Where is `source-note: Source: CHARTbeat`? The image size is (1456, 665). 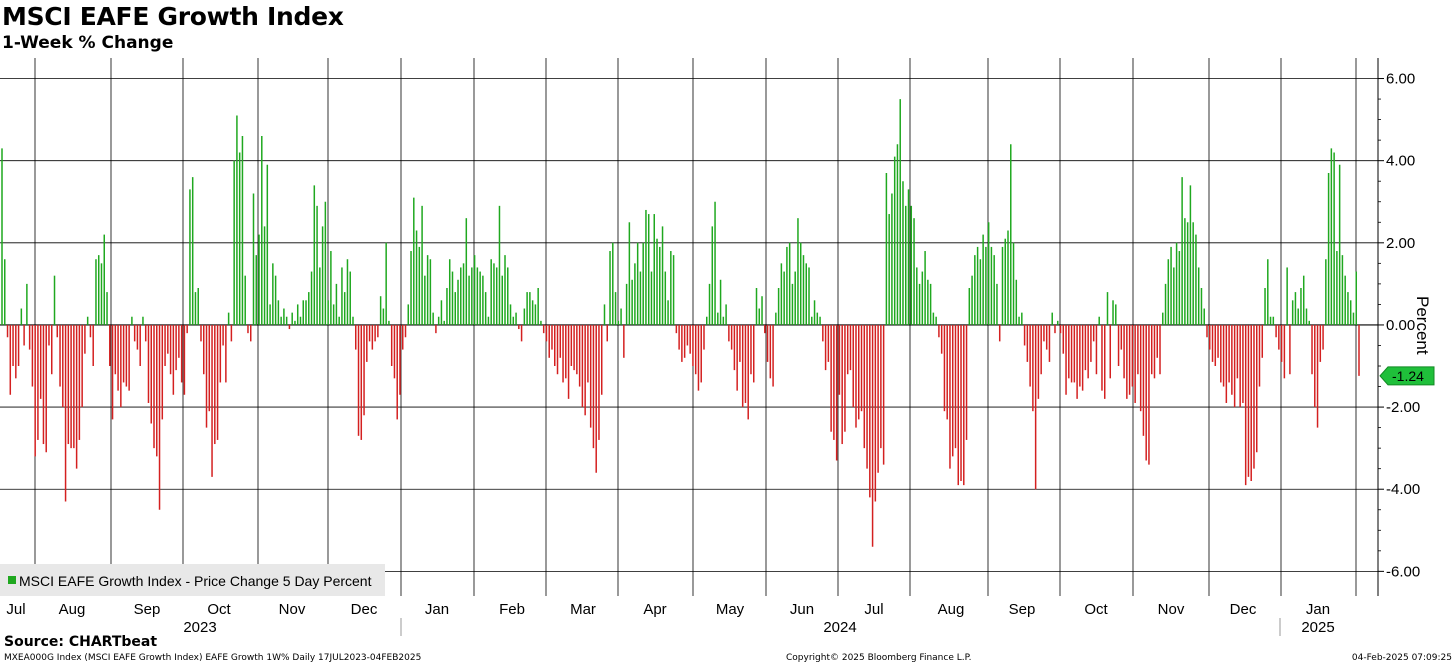 source-note: Source: CHARTbeat is located at coordinates (81, 642).